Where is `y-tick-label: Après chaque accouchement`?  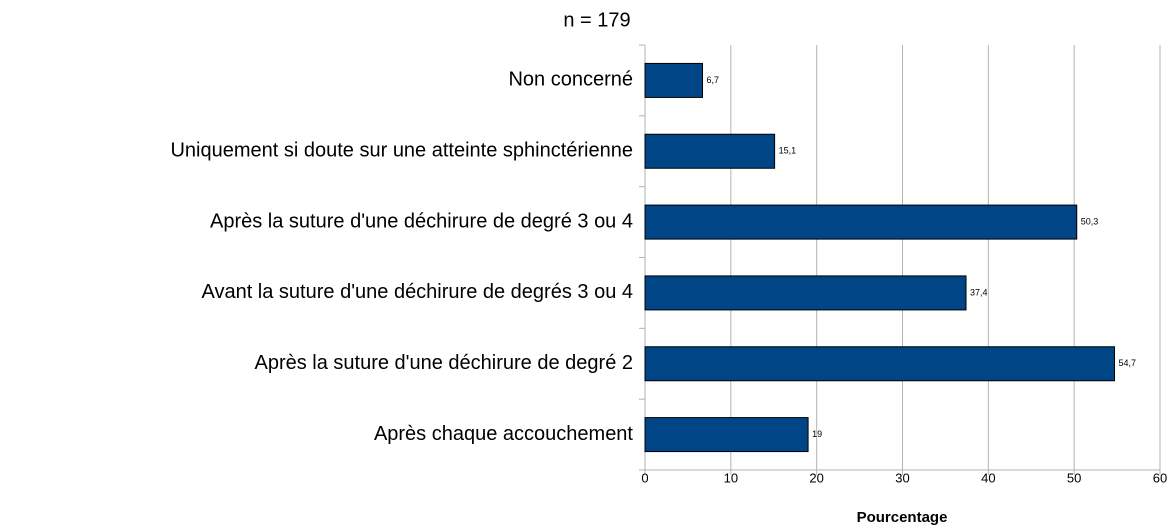
y-tick-label: Après chaque accouchement is located at coordinates (503, 434).